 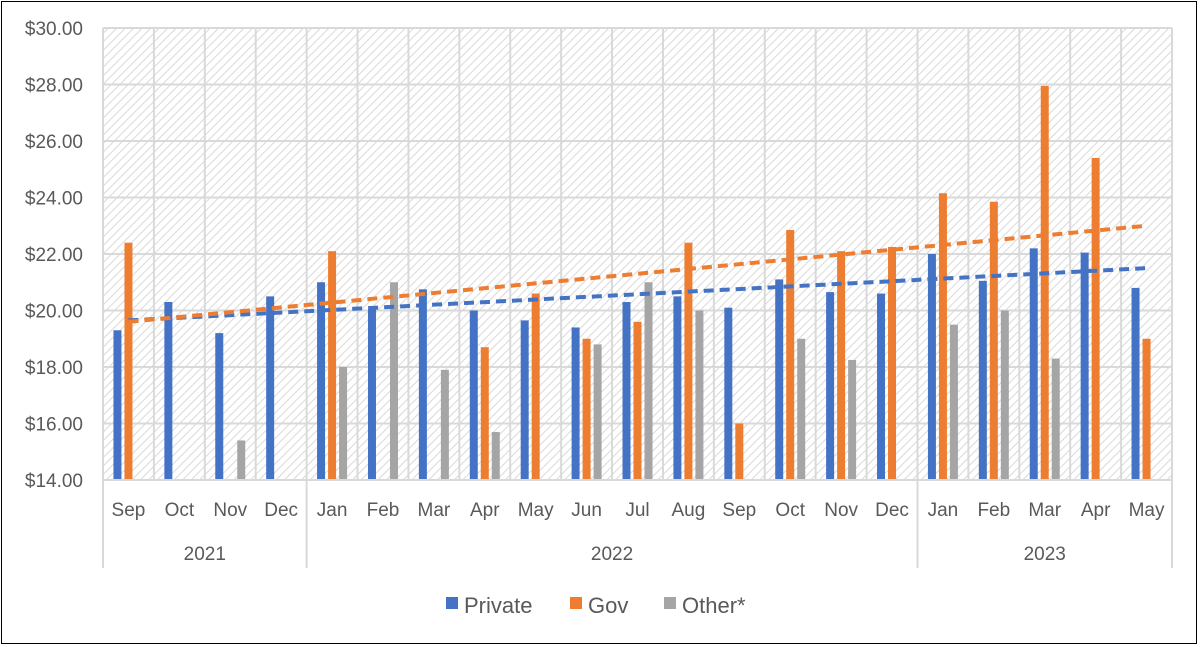 What do you see at coordinates (608, 605) in the screenshot?
I see `legend-label: Gov` at bounding box center [608, 605].